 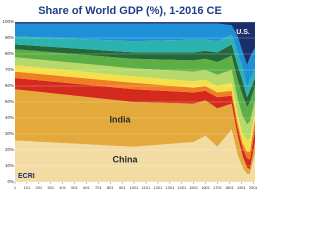 I want to click on y-tick-label: 30%, so click(x=9, y=133).